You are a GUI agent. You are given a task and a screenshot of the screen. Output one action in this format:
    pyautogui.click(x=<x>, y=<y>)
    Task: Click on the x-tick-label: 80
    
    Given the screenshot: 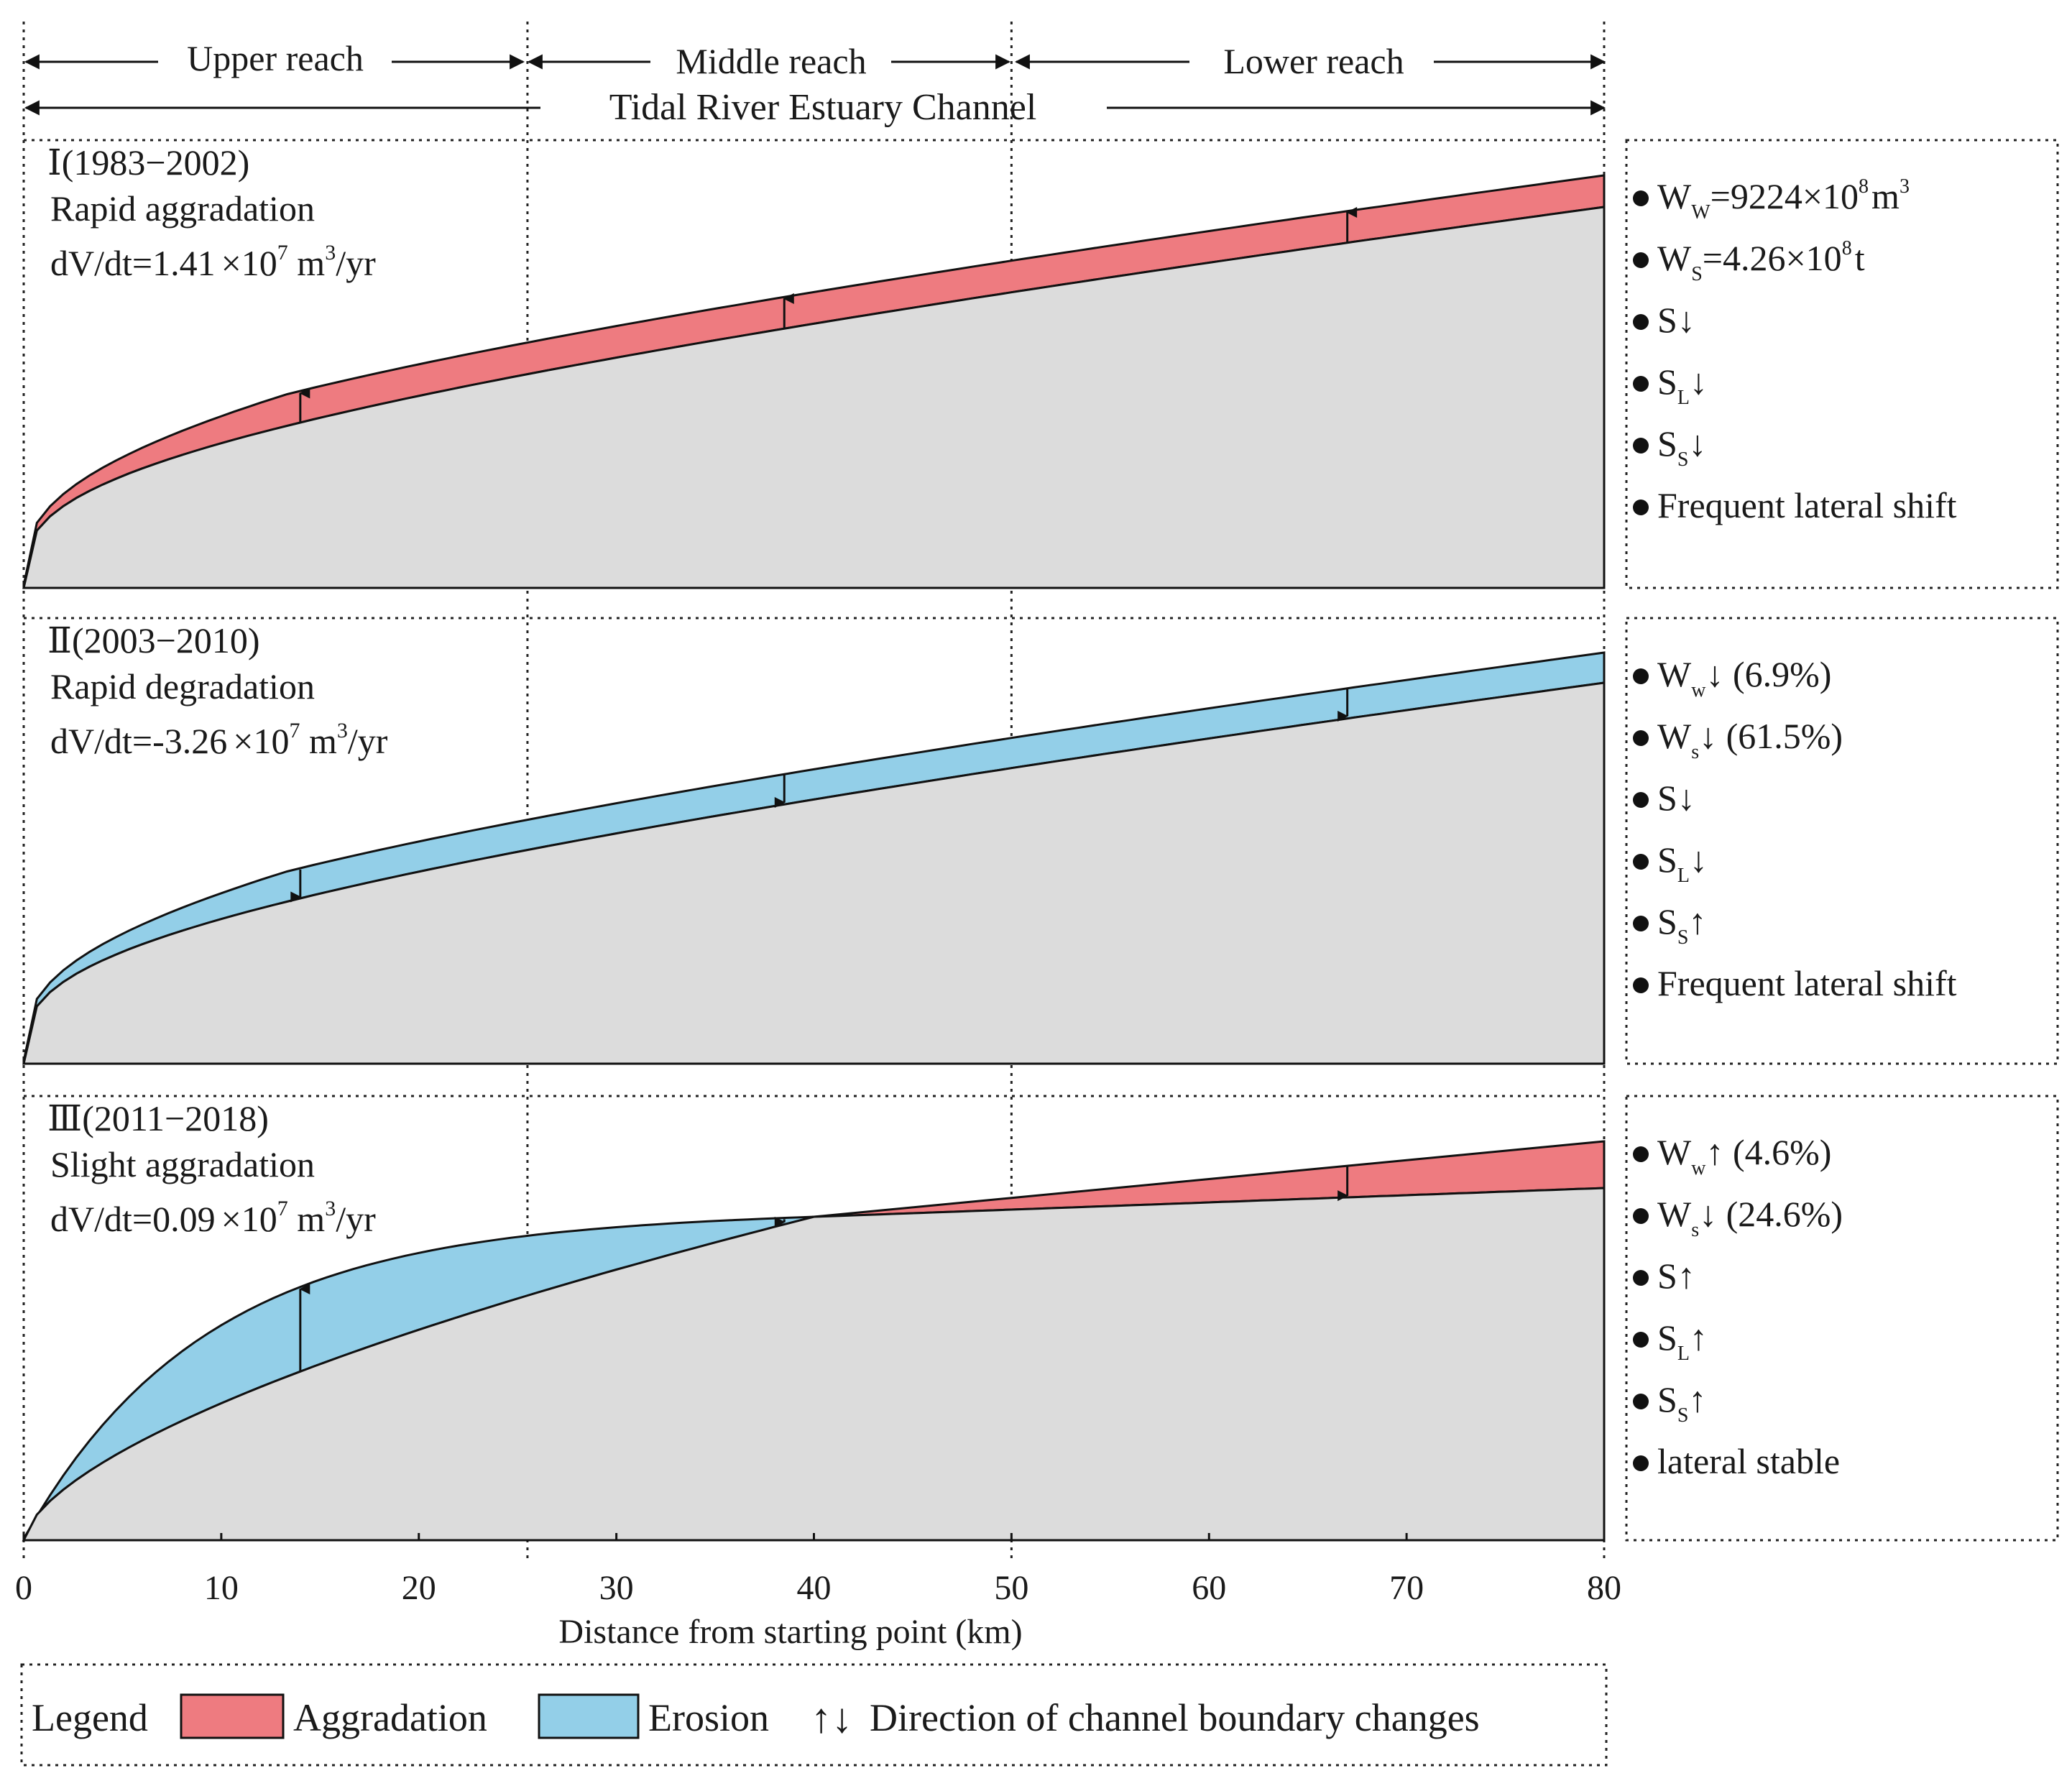 What is the action you would take?
    pyautogui.click(x=1604, y=1588)
    